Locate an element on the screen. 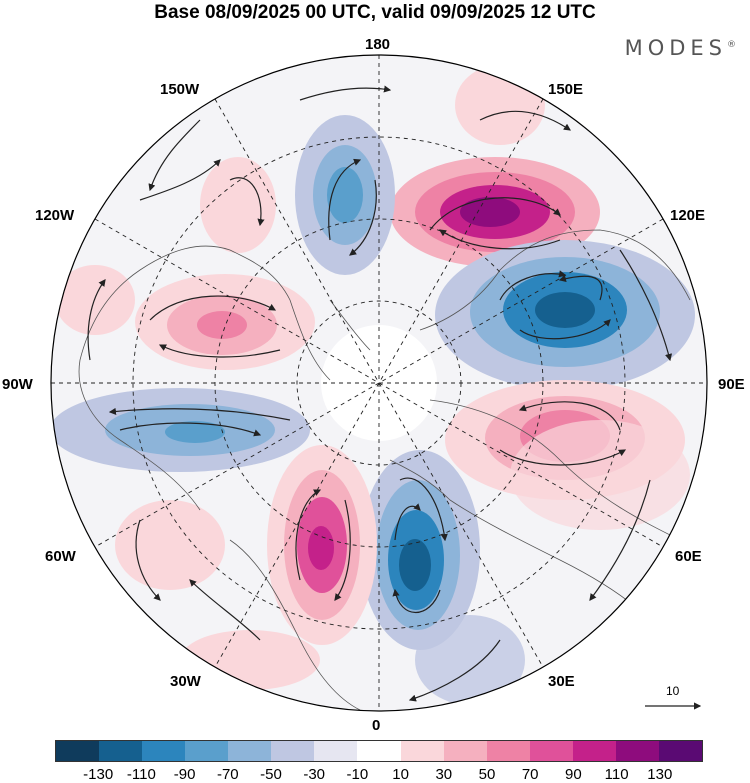 The height and width of the screenshot is (783, 750). colorbar-tick-label: 30 is located at coordinates (444, 774).